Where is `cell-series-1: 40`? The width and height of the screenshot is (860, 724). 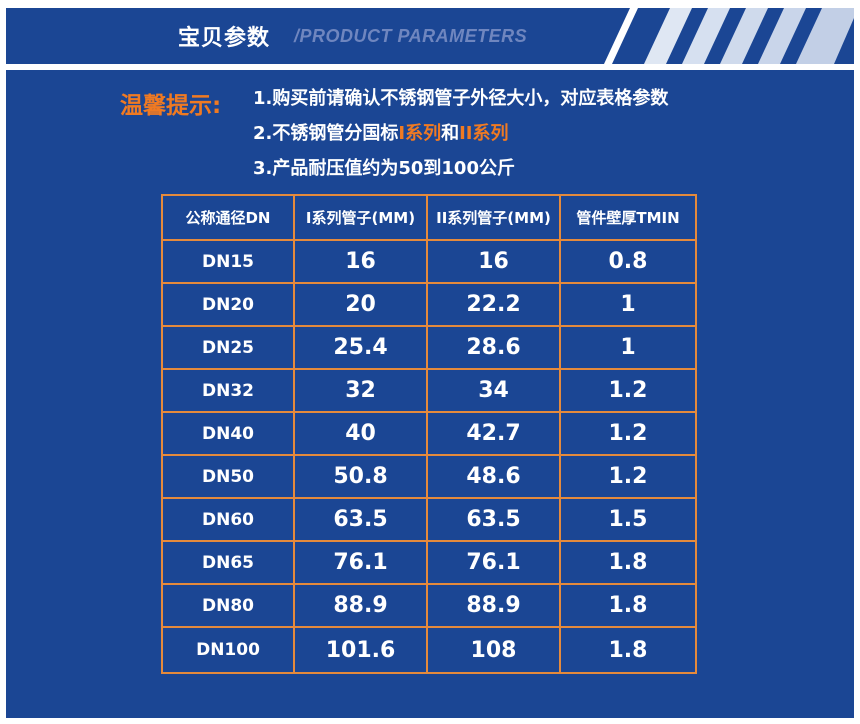
cell-series-1: 40 is located at coordinates (360, 433).